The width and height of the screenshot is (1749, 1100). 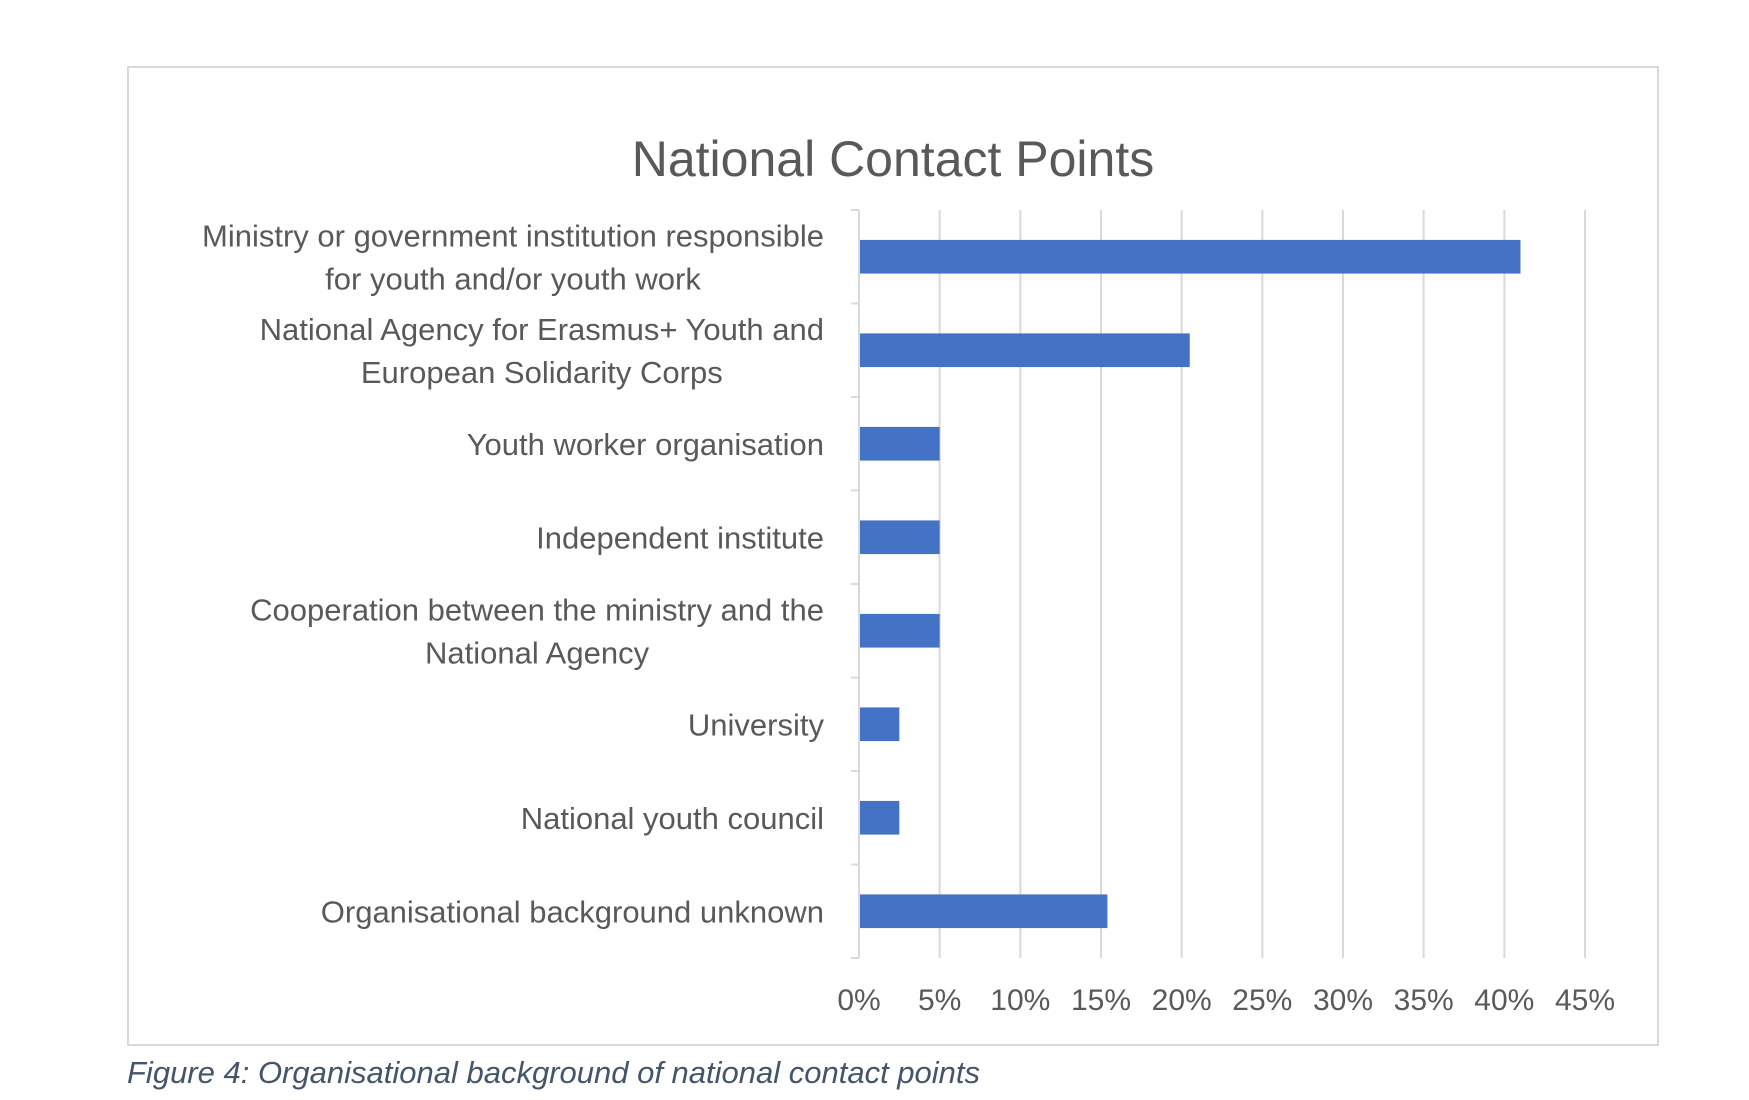 I want to click on category-label-line: European Solidarity Corps, so click(x=542, y=372).